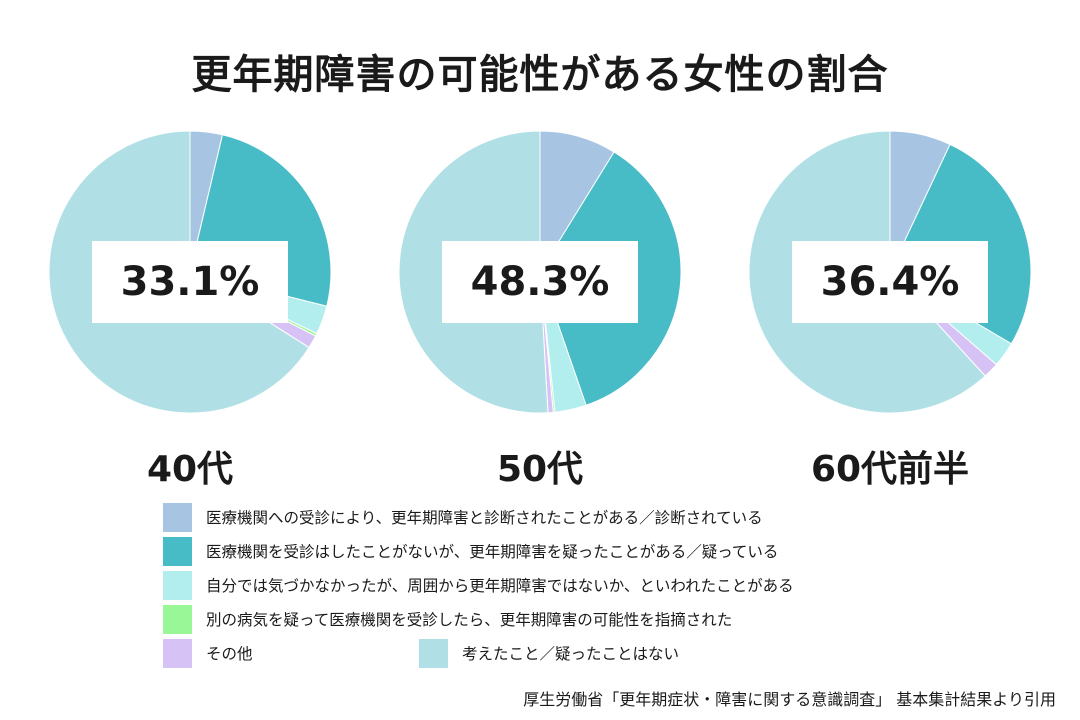  I want to click on legend-item-other: その他, so click(208, 653).